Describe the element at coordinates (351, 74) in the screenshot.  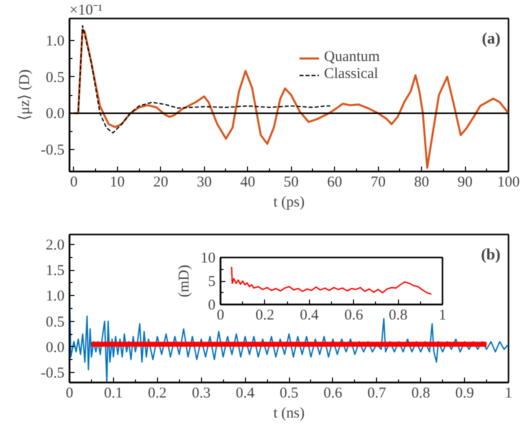
I see `legend-label: Classical` at that location.